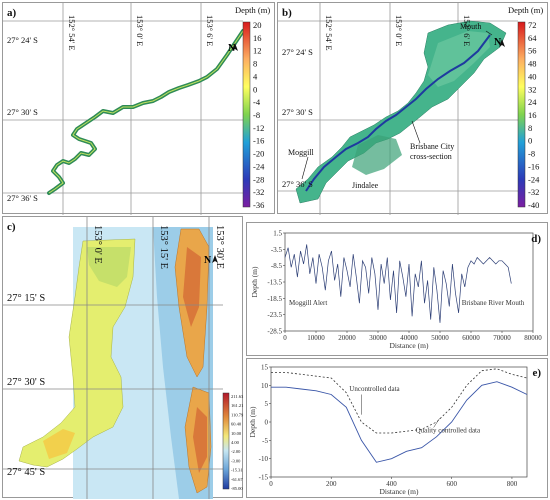 This screenshot has width=550, height=500. What do you see at coordinates (257, 51) in the screenshot?
I see `panel-a-colorbar-tick: 12` at bounding box center [257, 51].